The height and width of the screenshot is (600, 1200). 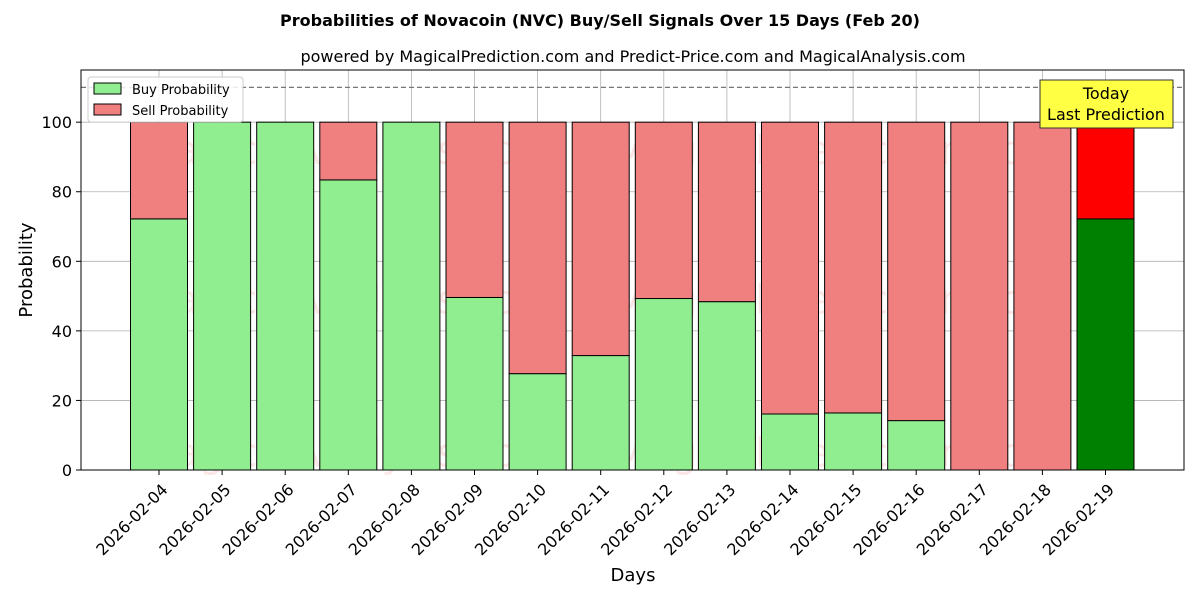 I want to click on legend-sell-swatch, so click(x=107, y=109).